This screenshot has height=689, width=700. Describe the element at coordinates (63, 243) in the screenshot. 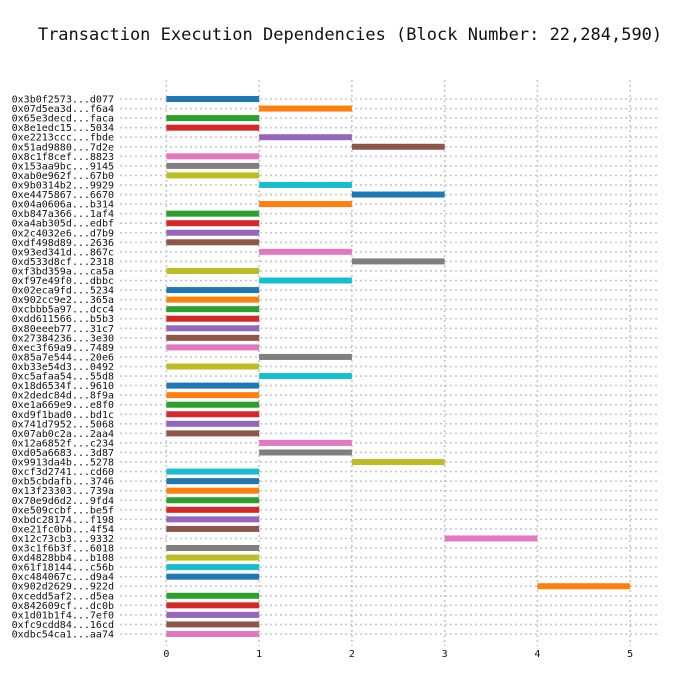

I see `y-tick-label: 0xdf498d89...2636` at that location.